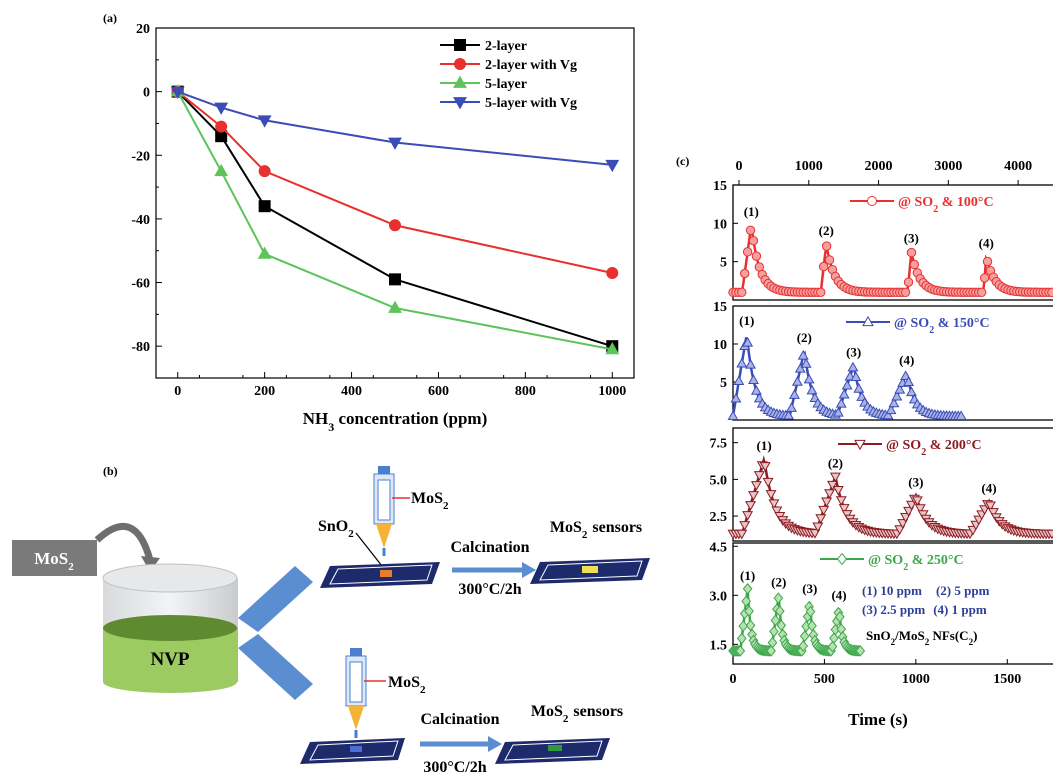 This screenshot has height=777, width=1053. What do you see at coordinates (124, 541) in the screenshot?
I see `pour-arrow` at bounding box center [124, 541].